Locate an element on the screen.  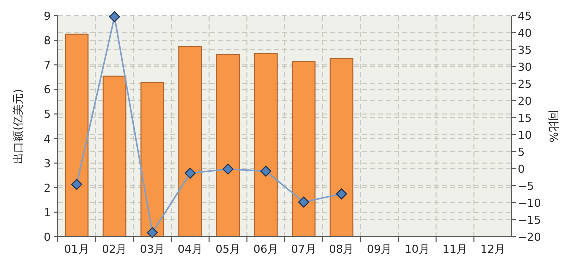
y2-tick-label: 20 is located at coordinates (525, 101).